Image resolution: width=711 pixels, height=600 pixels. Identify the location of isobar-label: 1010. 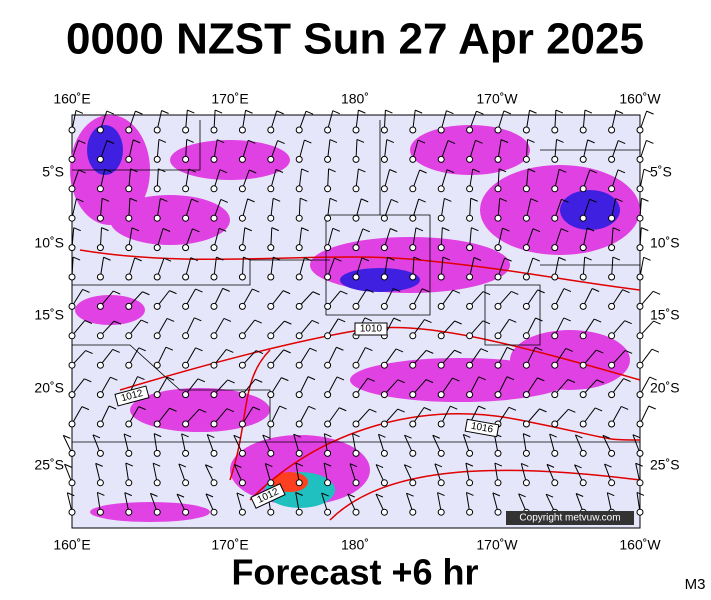
(371, 329).